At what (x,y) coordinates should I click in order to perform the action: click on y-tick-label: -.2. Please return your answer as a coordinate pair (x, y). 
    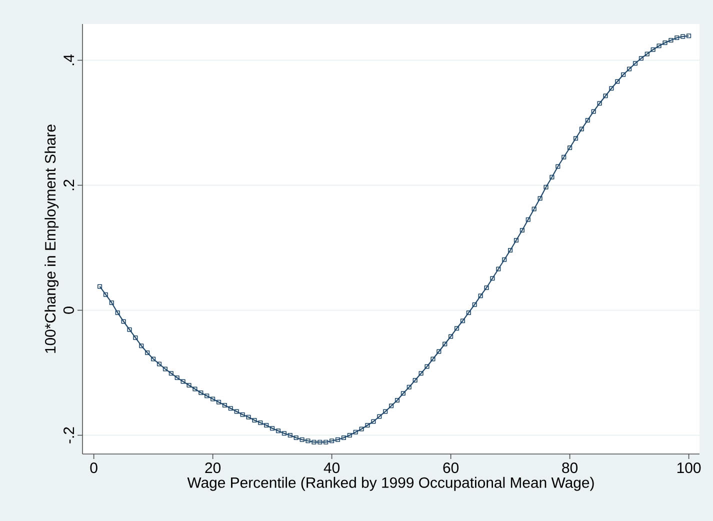
    Looking at the image, I should click on (69, 435).